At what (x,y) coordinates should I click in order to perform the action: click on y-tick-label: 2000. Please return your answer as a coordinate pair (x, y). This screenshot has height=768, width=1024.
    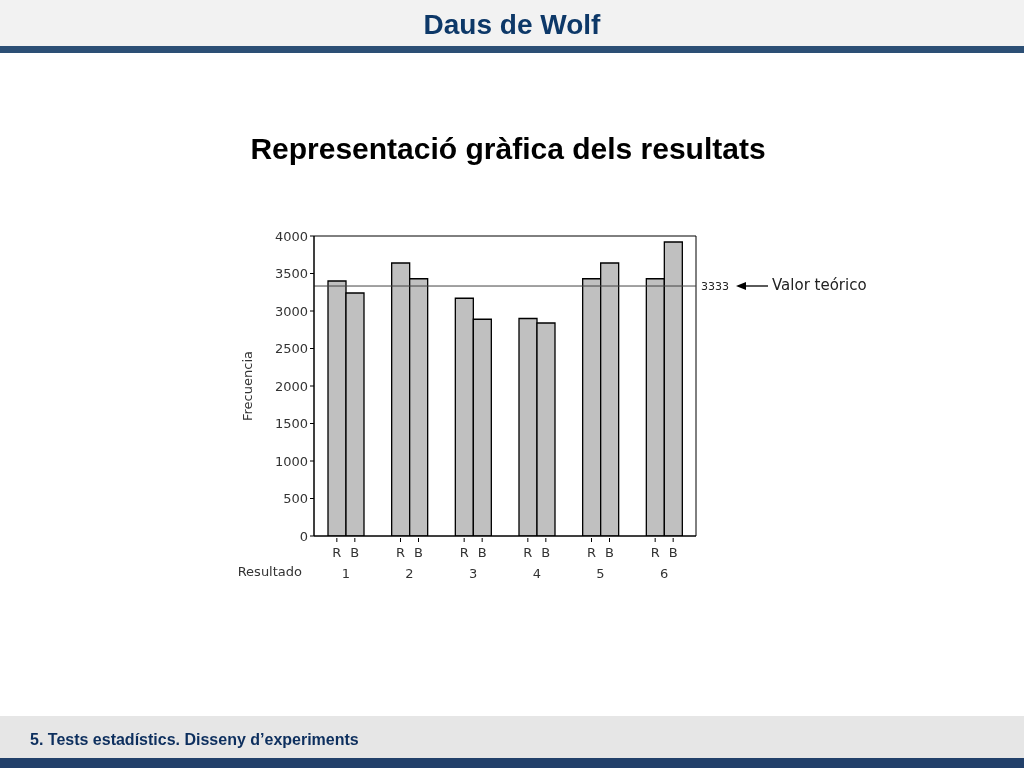
    Looking at the image, I should click on (291, 386).